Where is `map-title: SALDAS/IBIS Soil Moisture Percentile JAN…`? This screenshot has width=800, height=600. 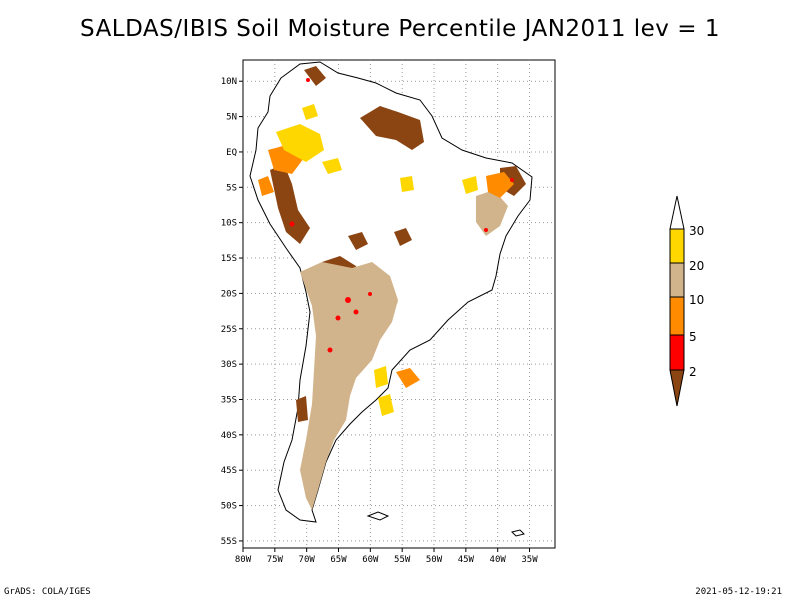 map-title: SALDAS/IBIS Soil Moisture Percentile JAN… is located at coordinates (400, 29).